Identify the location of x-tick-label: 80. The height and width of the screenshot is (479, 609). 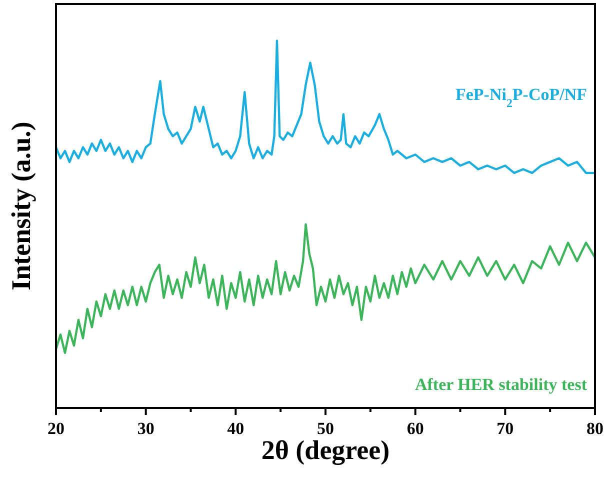
(595, 428).